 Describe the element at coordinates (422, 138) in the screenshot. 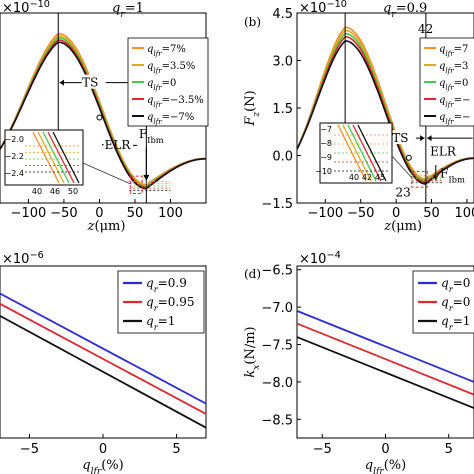

I see `ts-arrowhead-right` at that location.